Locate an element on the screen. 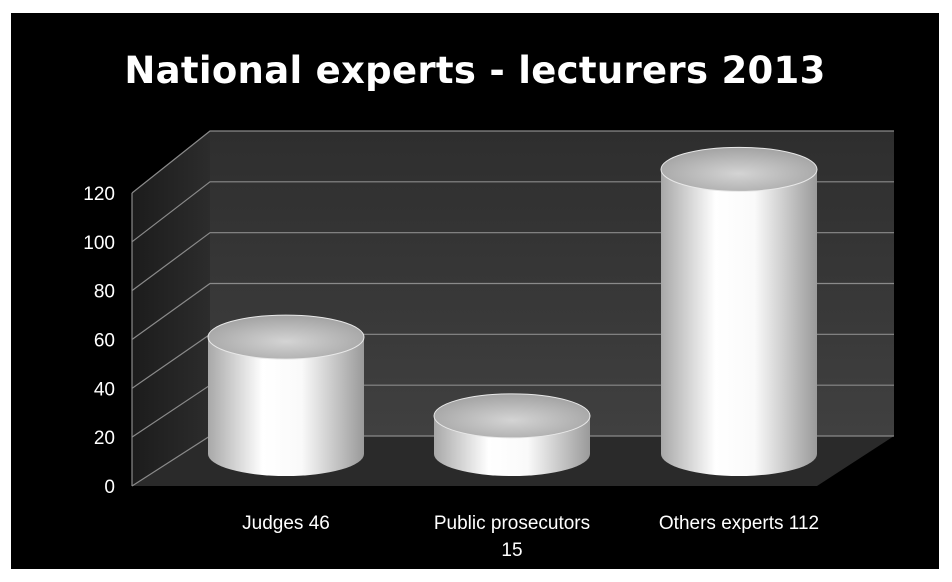 The image size is (952, 582). x-category-label: Public prosecutors is located at coordinates (512, 523).